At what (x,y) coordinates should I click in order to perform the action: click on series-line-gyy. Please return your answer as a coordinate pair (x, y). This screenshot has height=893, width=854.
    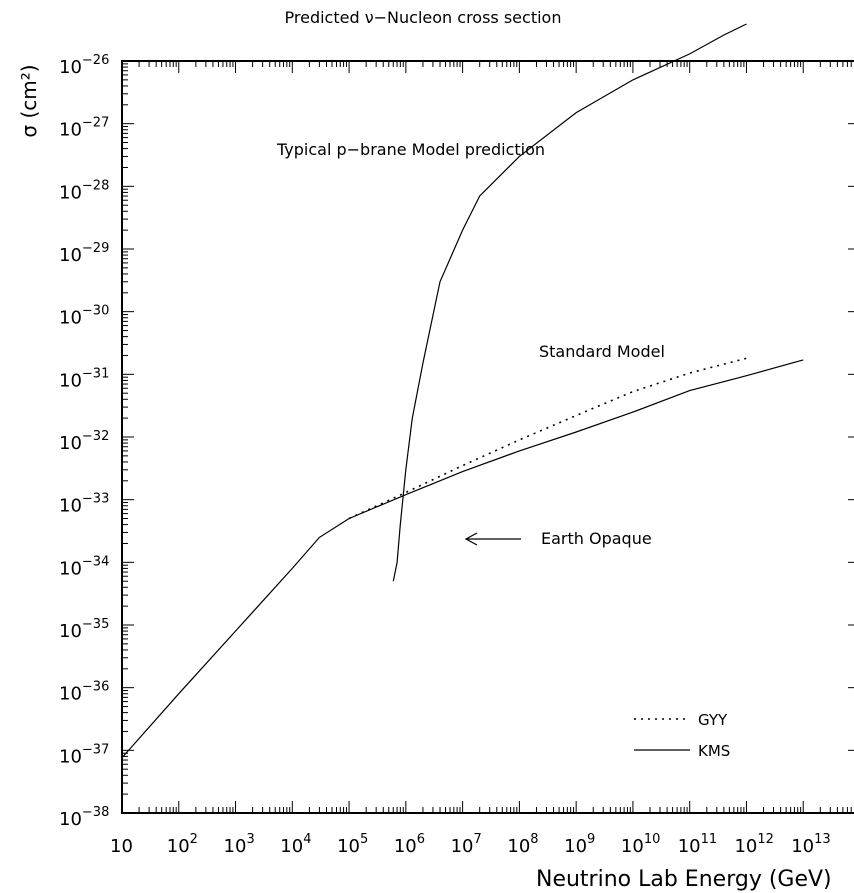
    Looking at the image, I should click on (547, 438).